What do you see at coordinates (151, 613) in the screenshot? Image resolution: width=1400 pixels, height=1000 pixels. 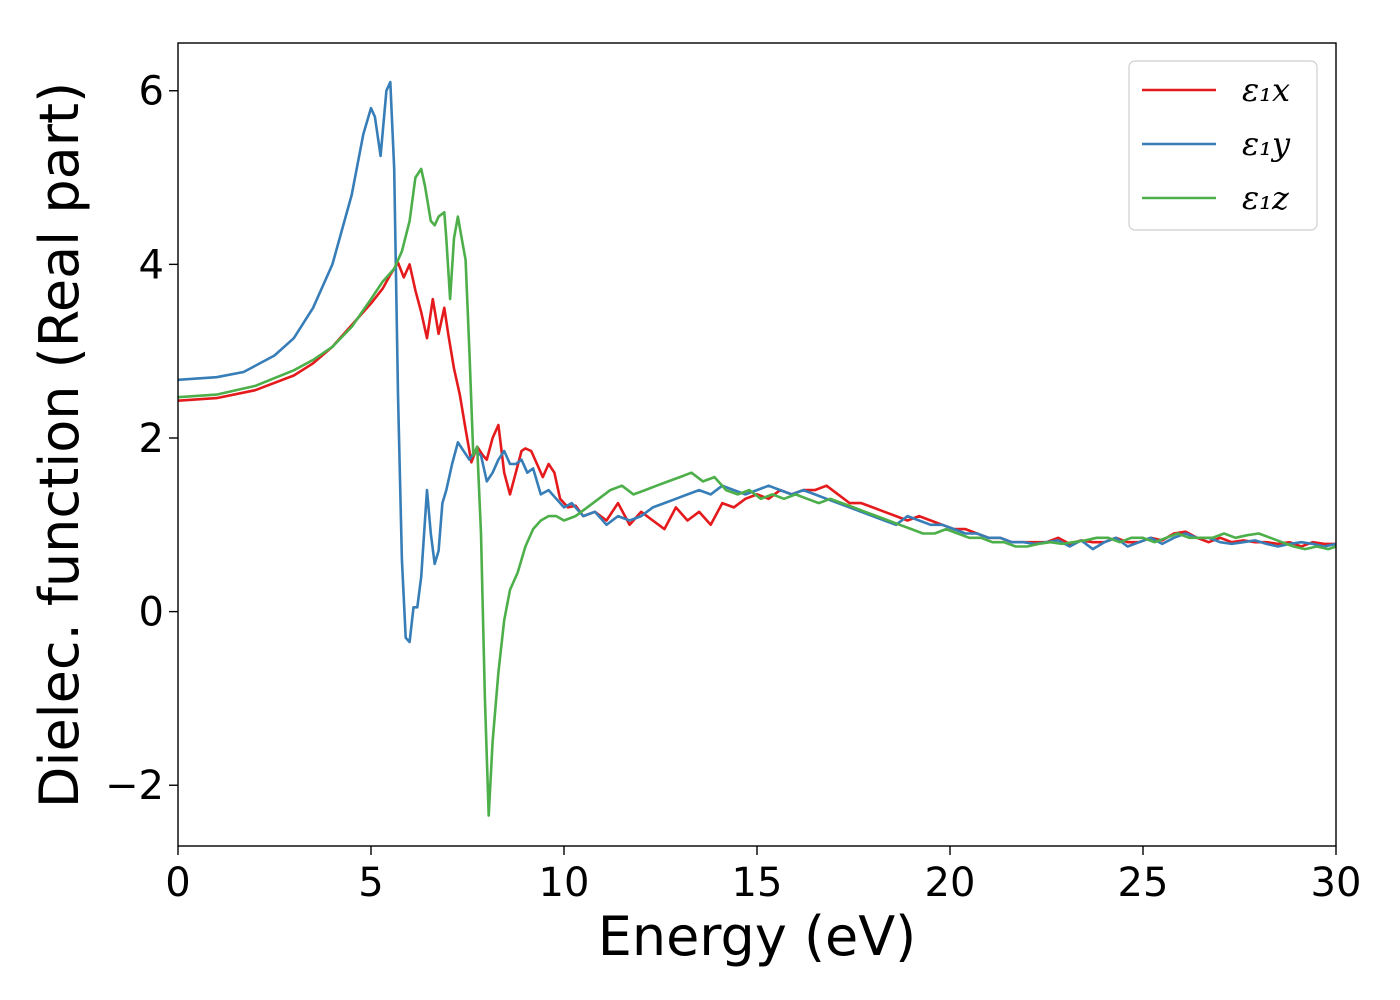 I see `y-tick-label: 0` at bounding box center [151, 613].